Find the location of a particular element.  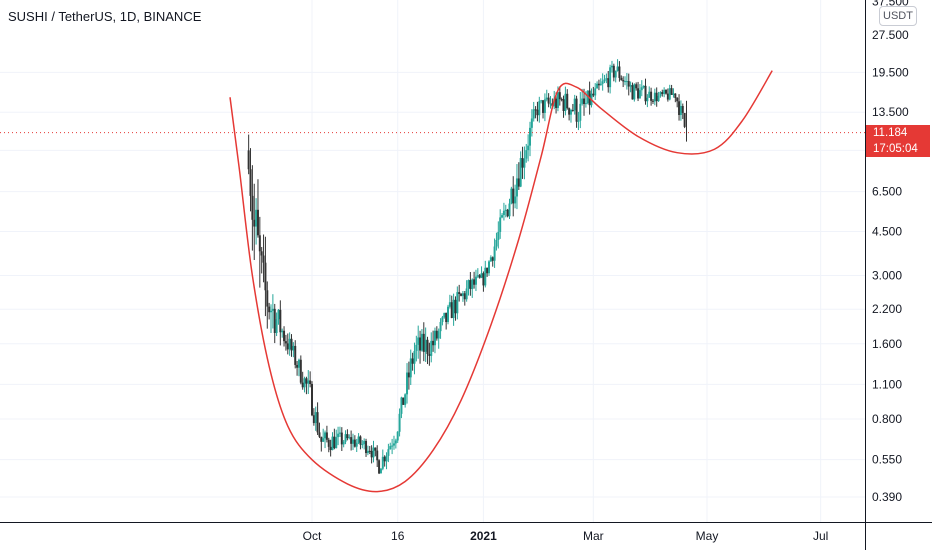

y-tick-label: 13.500 is located at coordinates (890, 112).